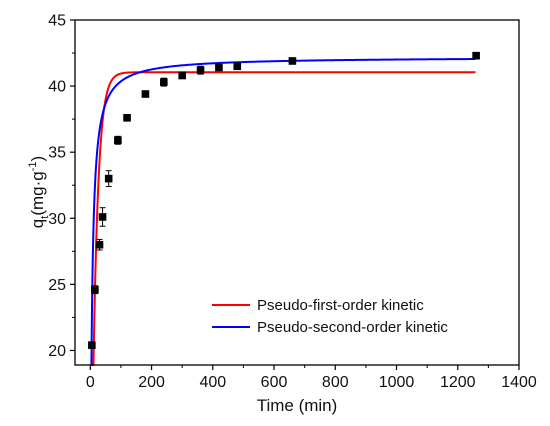 The image size is (550, 426). Describe the element at coordinates (61, 186) in the screenshot. I see `y-axis: 20 25 30 35 40 45` at that location.